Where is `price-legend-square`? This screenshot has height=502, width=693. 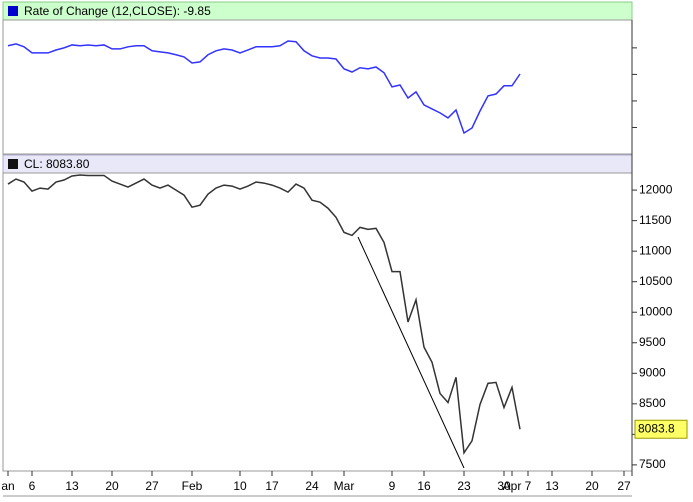
price-legend-square is located at coordinates (13, 164).